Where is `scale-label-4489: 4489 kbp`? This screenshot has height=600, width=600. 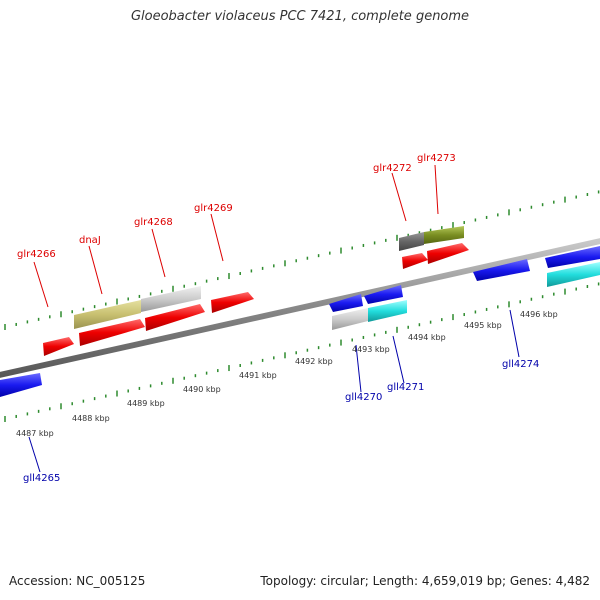 scale-label-4489: 4489 kbp is located at coordinates (146, 403).